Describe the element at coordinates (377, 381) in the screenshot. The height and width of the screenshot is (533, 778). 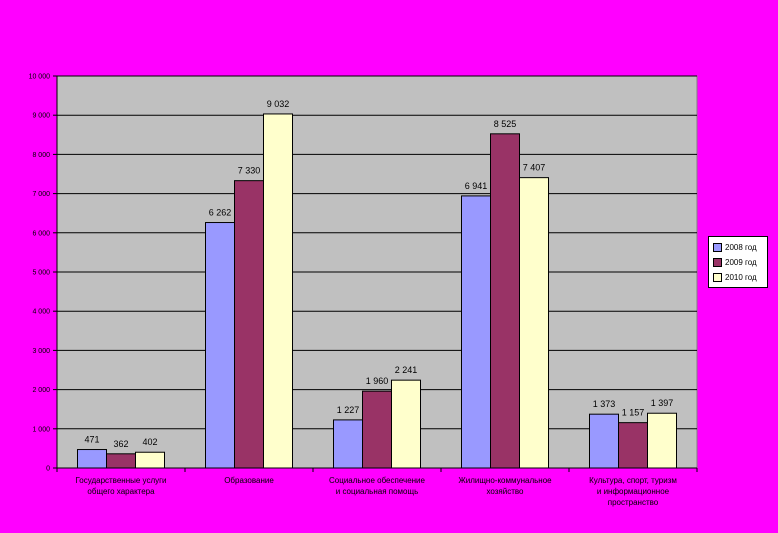
I see `data-label: 1 960` at that location.